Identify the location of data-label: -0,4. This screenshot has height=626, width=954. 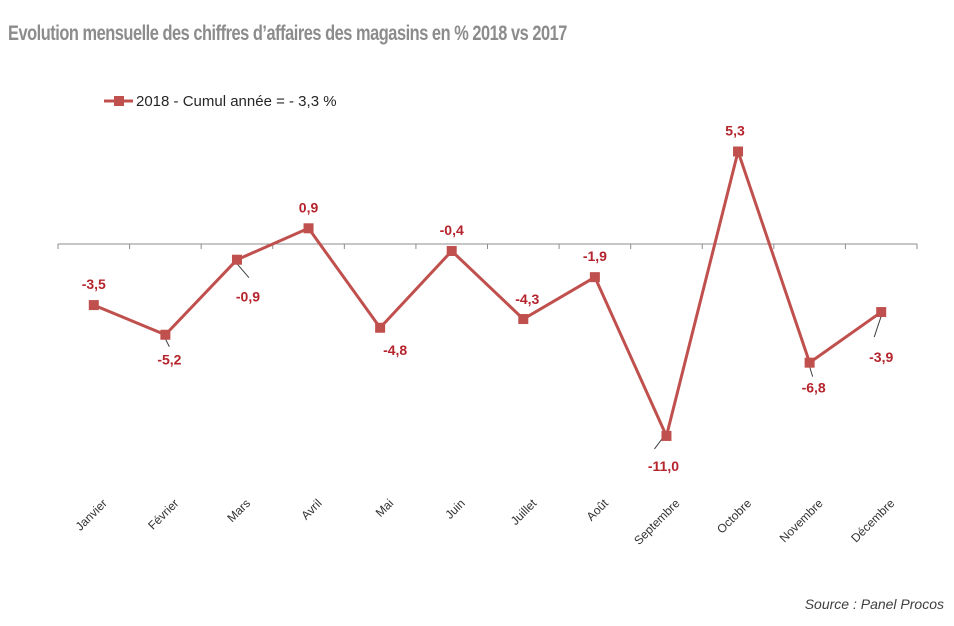
(452, 230).